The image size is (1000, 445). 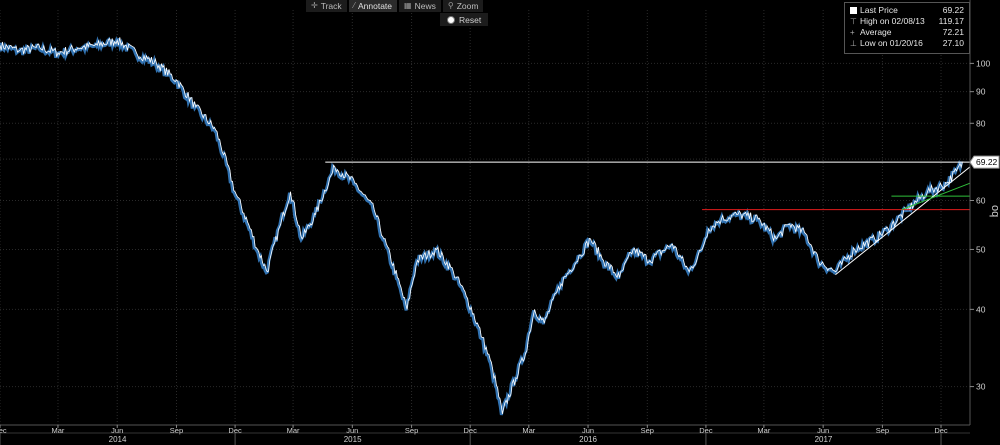 I want to click on pencil-icon: ⁄, so click(x=354, y=5).